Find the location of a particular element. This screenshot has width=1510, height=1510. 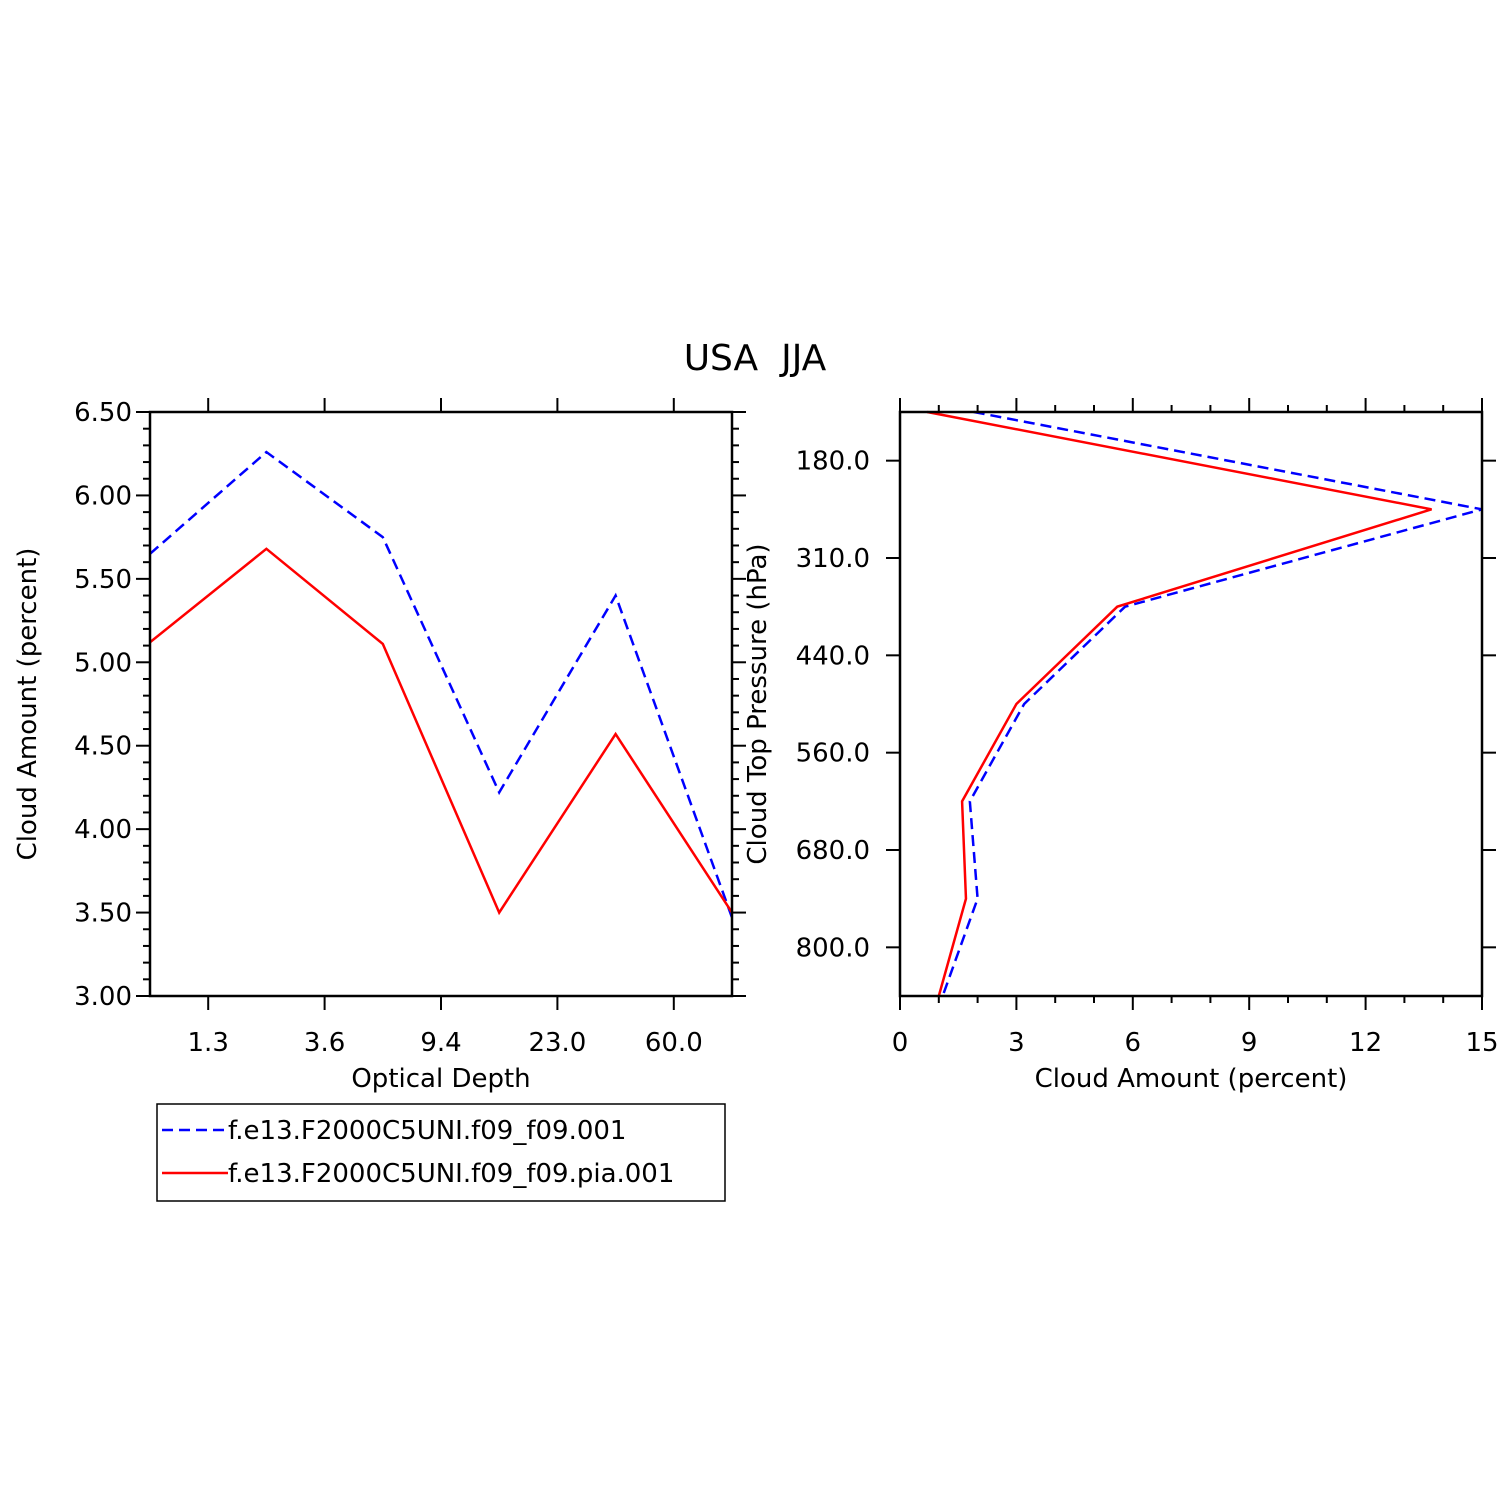

left-y-tick-label: 5.50 is located at coordinates (103, 580).